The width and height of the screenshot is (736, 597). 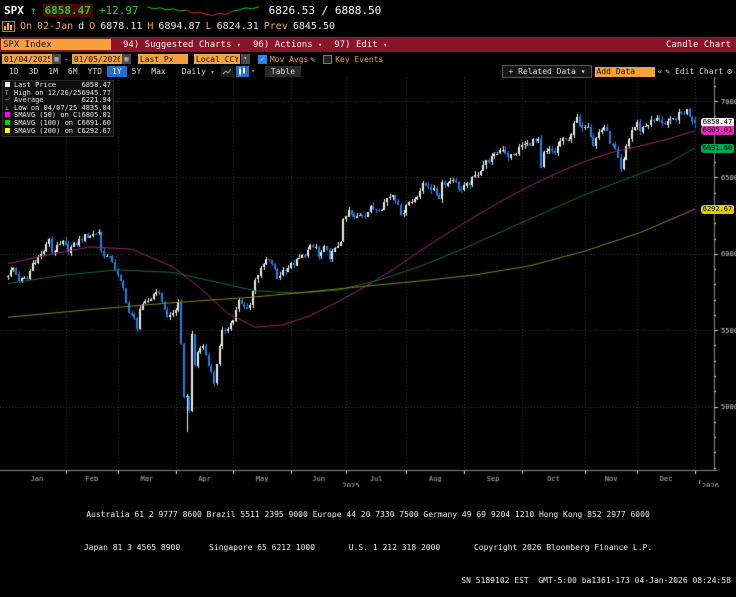 I want to click on average-marker: ─, so click(x=7, y=101).